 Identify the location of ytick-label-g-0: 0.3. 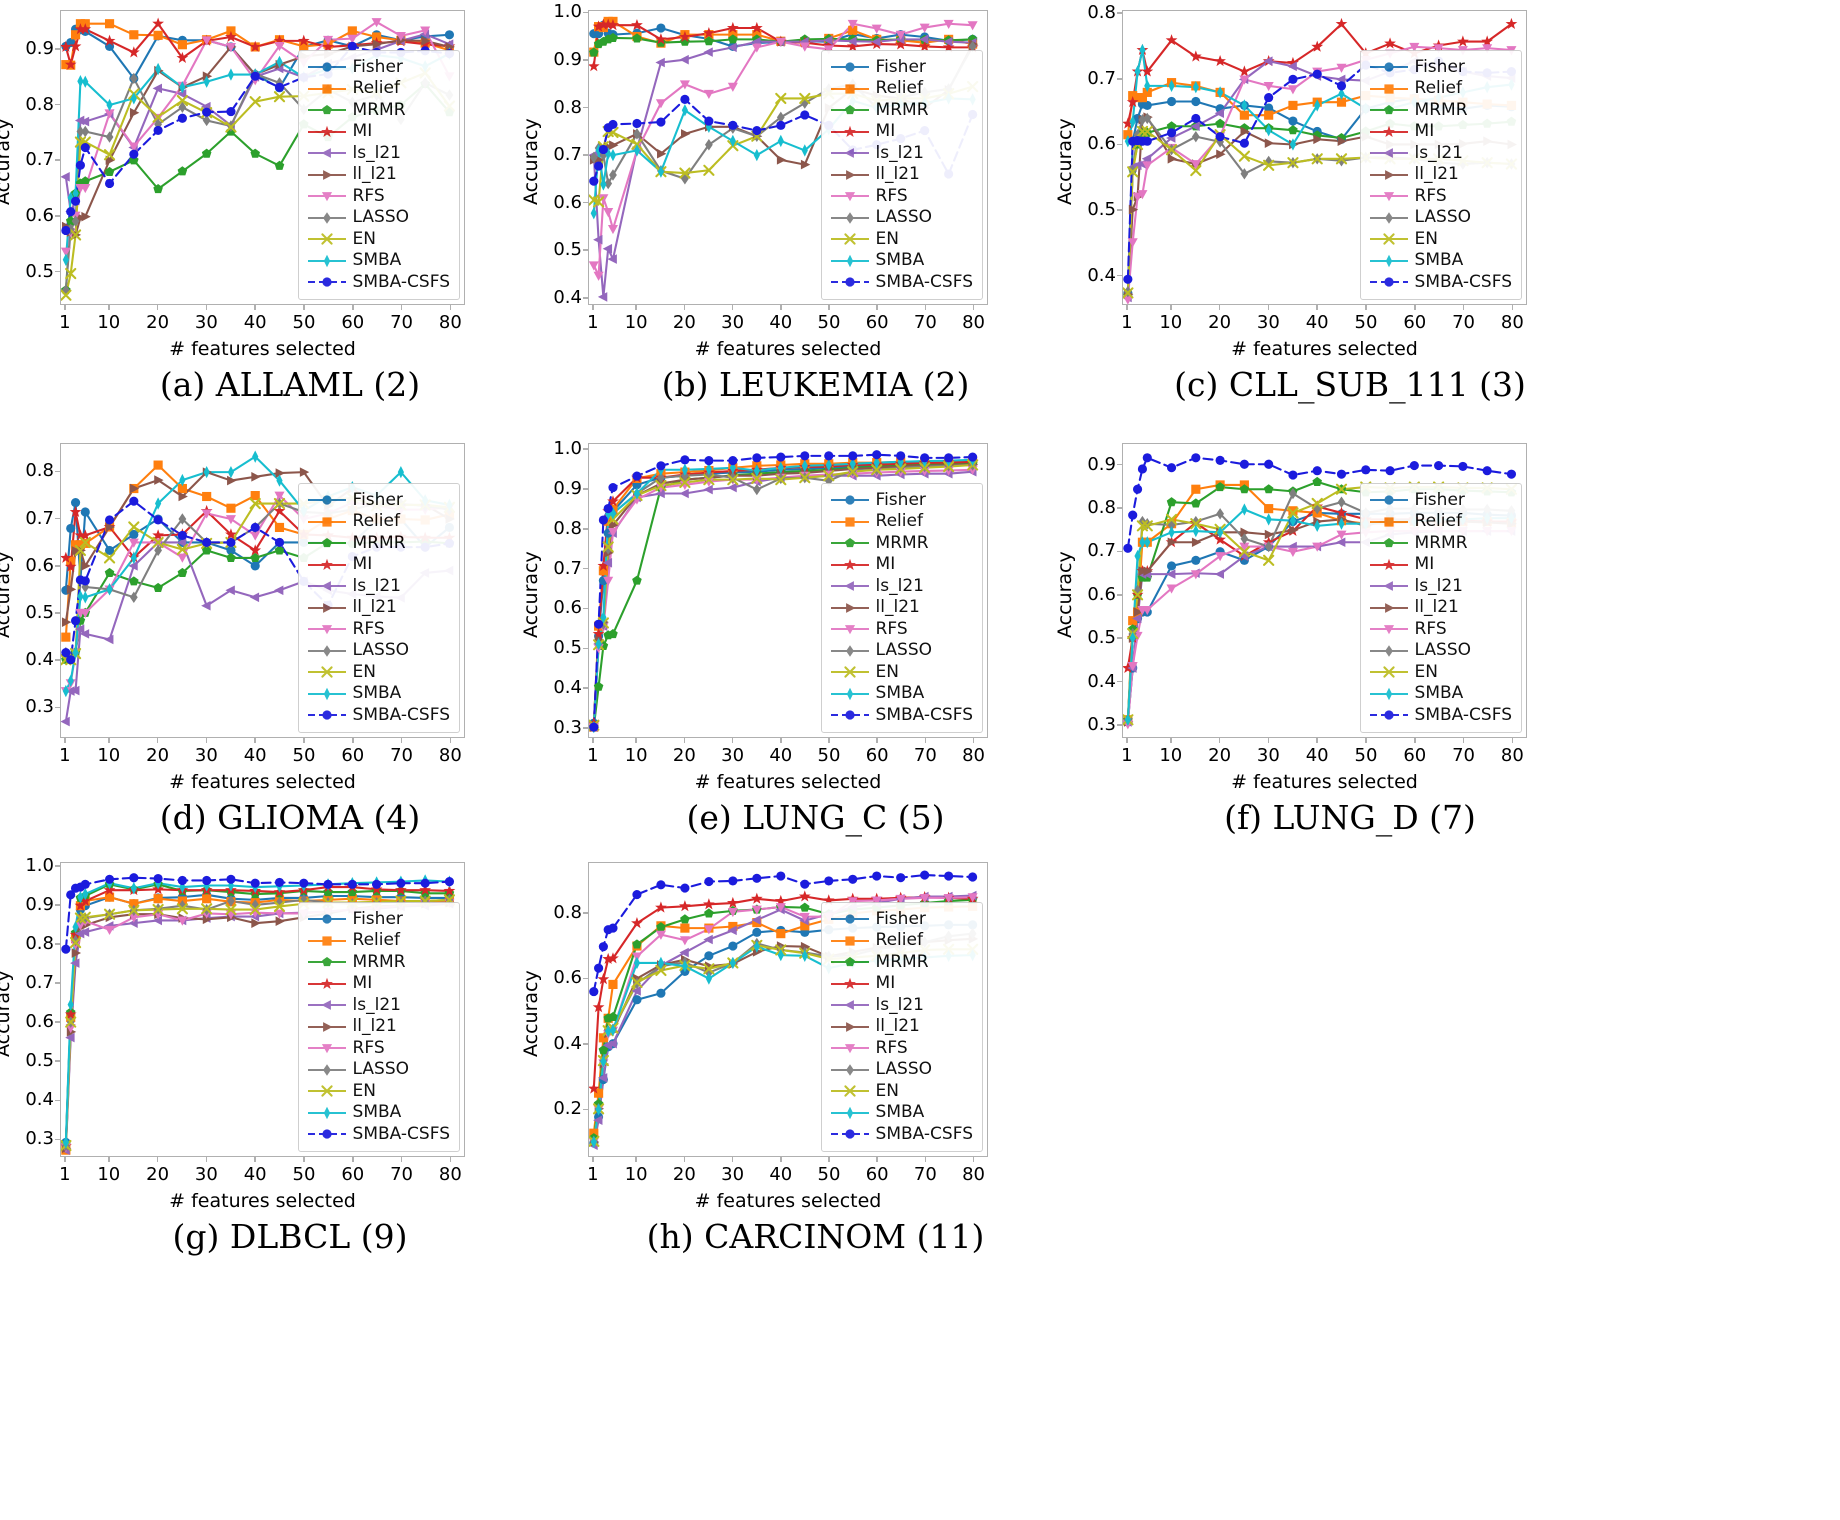
(39, 1139).